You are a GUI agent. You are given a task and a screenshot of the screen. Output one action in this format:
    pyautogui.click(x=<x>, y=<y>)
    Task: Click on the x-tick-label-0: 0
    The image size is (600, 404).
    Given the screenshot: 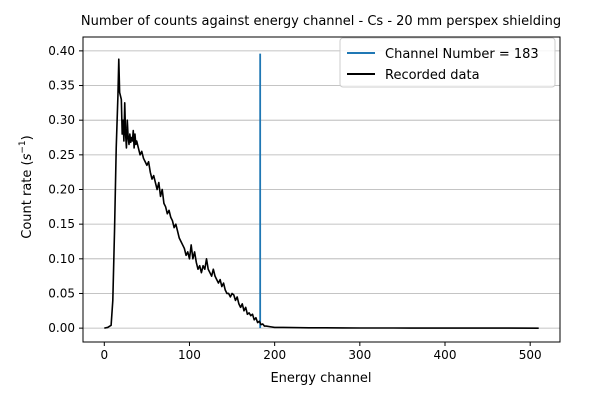 What is the action you would take?
    pyautogui.click(x=104, y=355)
    